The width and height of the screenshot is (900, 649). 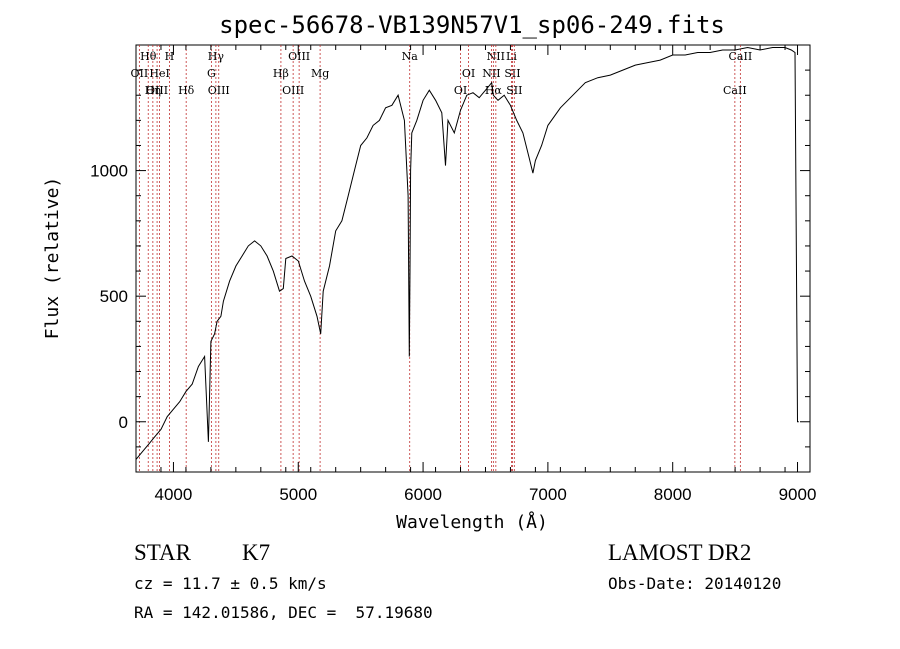 What do you see at coordinates (494, 90) in the screenshot?
I see `spectral-line-label: Hα` at bounding box center [494, 90].